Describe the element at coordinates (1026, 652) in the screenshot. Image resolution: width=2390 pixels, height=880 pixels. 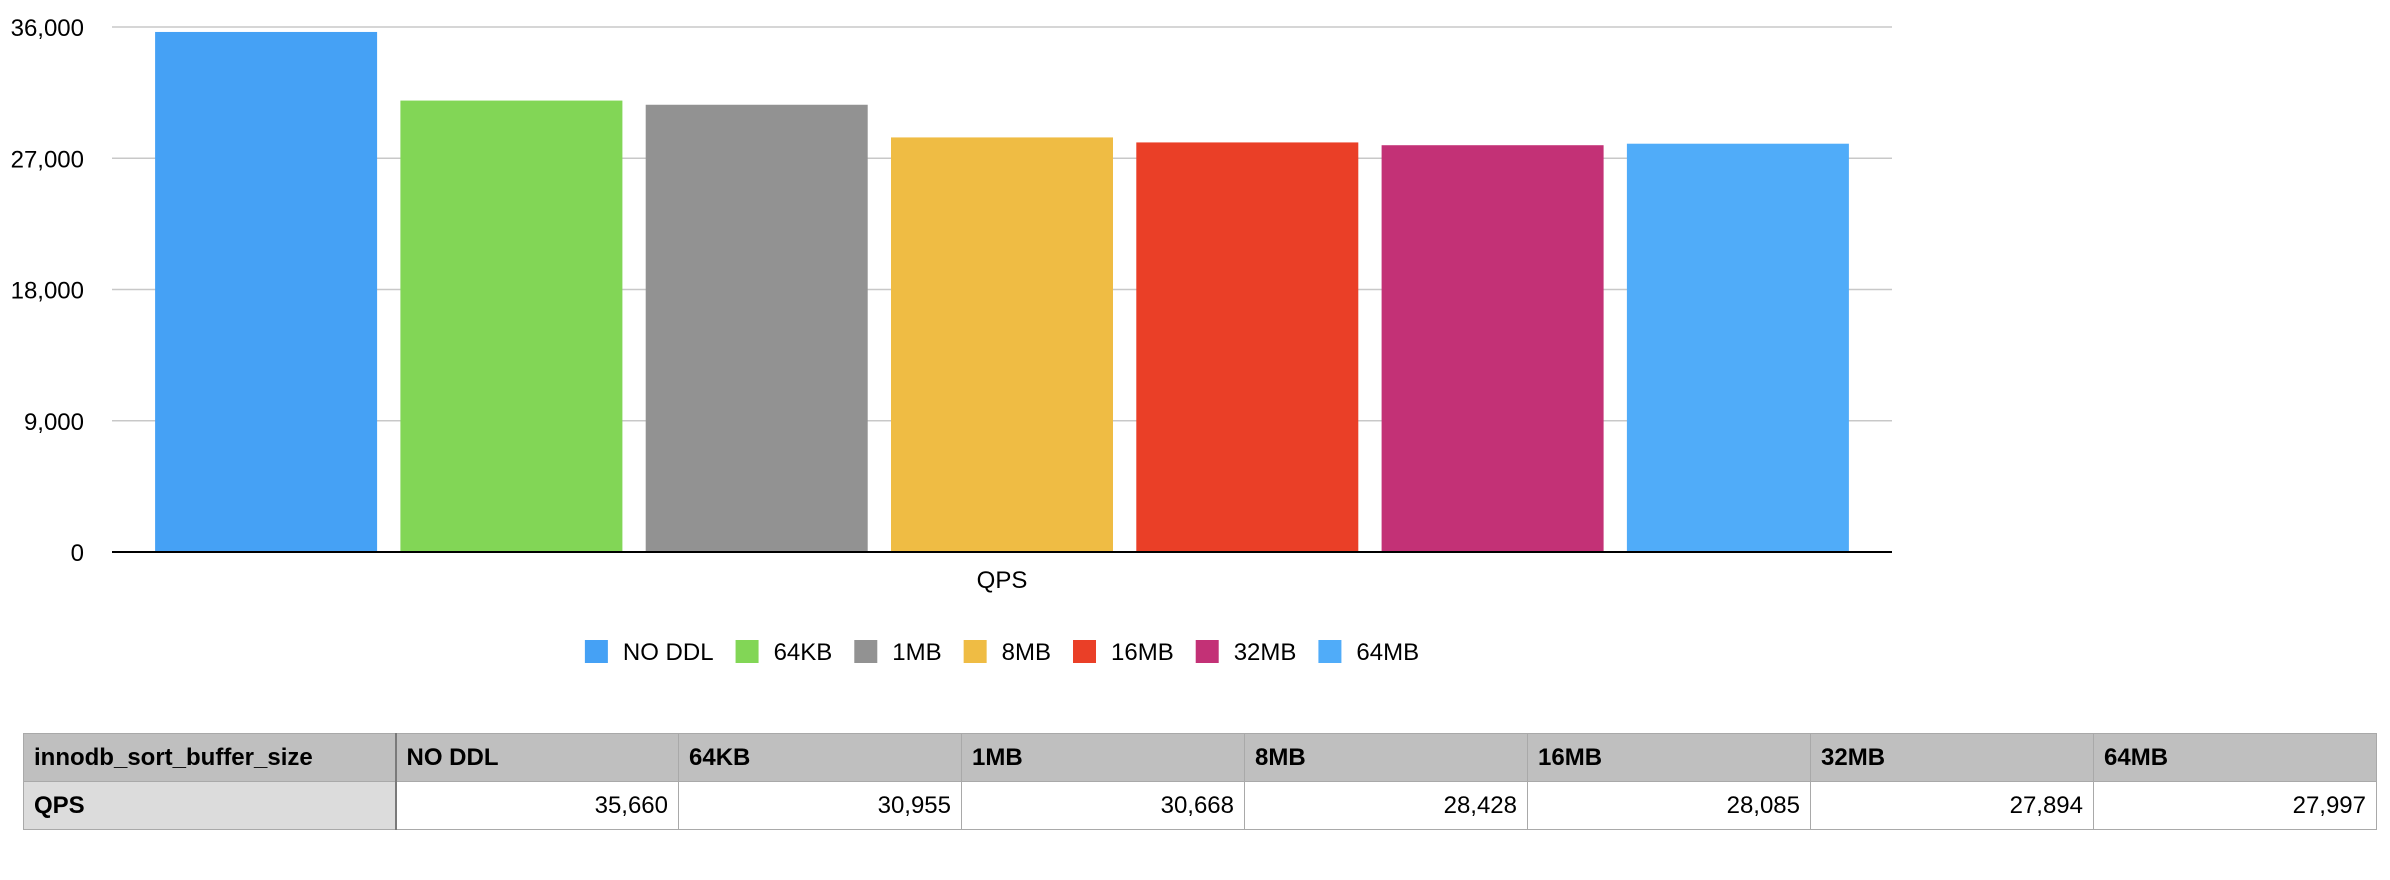
I see `legend-label-8mb: 8MB` at that location.